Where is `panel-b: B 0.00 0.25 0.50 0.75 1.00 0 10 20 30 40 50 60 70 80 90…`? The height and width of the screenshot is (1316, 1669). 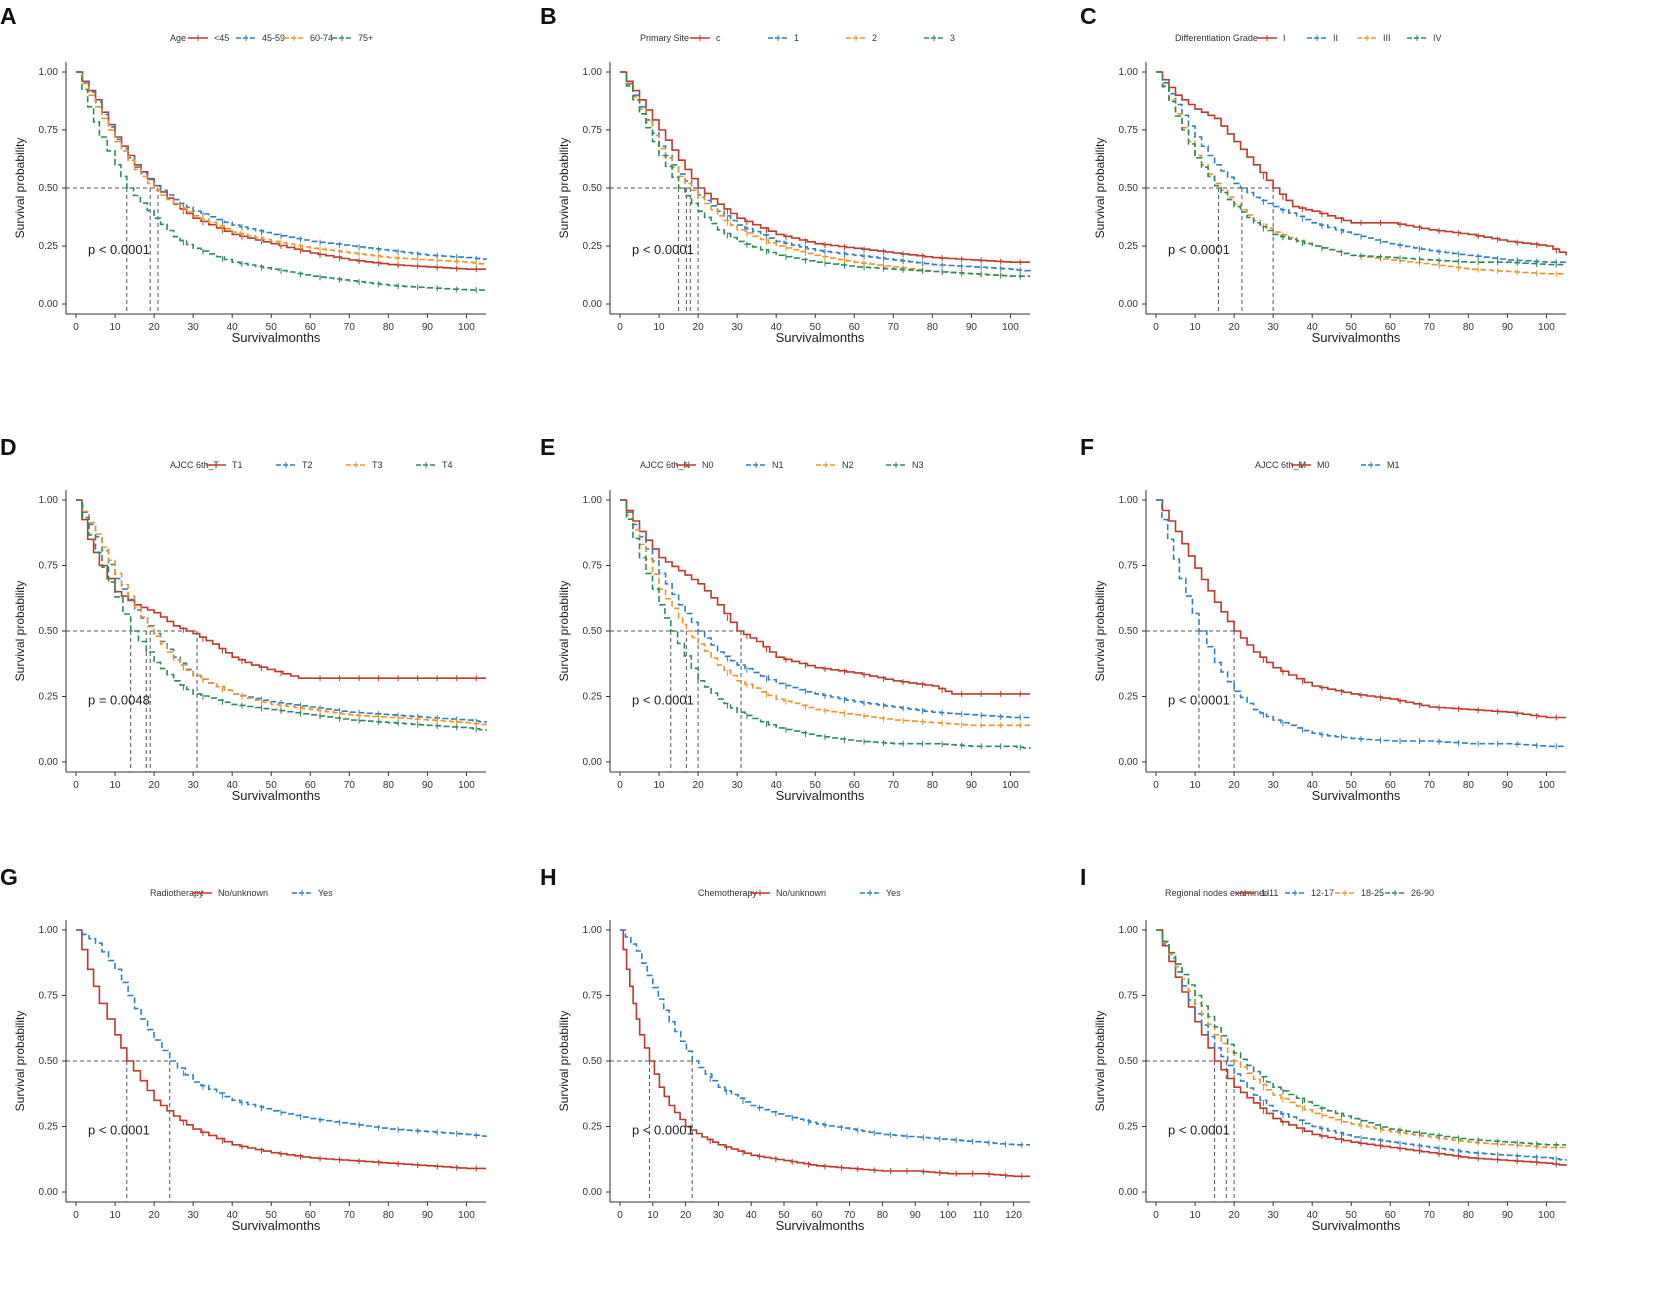 panel-b: B 0.00 0.25 0.50 0.75 1.00 0 10 20 30 40 50 60 70 80 90… is located at coordinates (785, 174).